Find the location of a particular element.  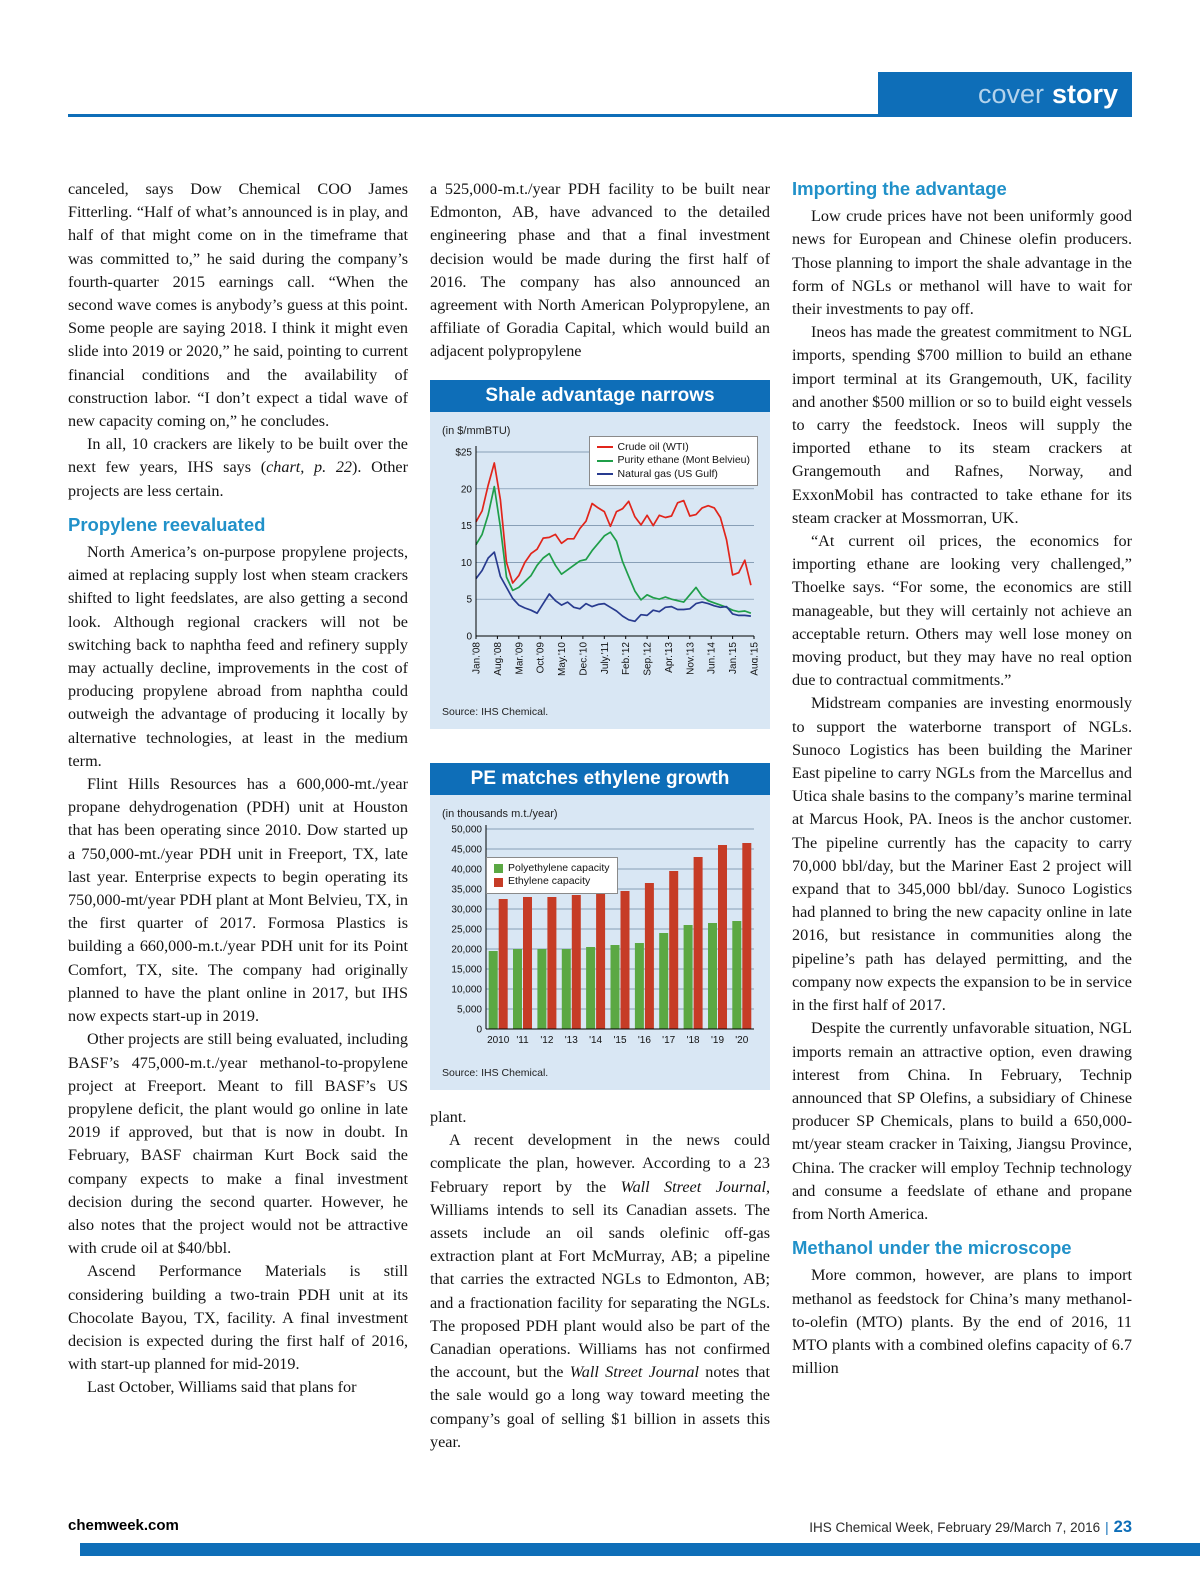

legend-item: Purity ethane (Mont Belvieu) is located at coordinates (673, 461).